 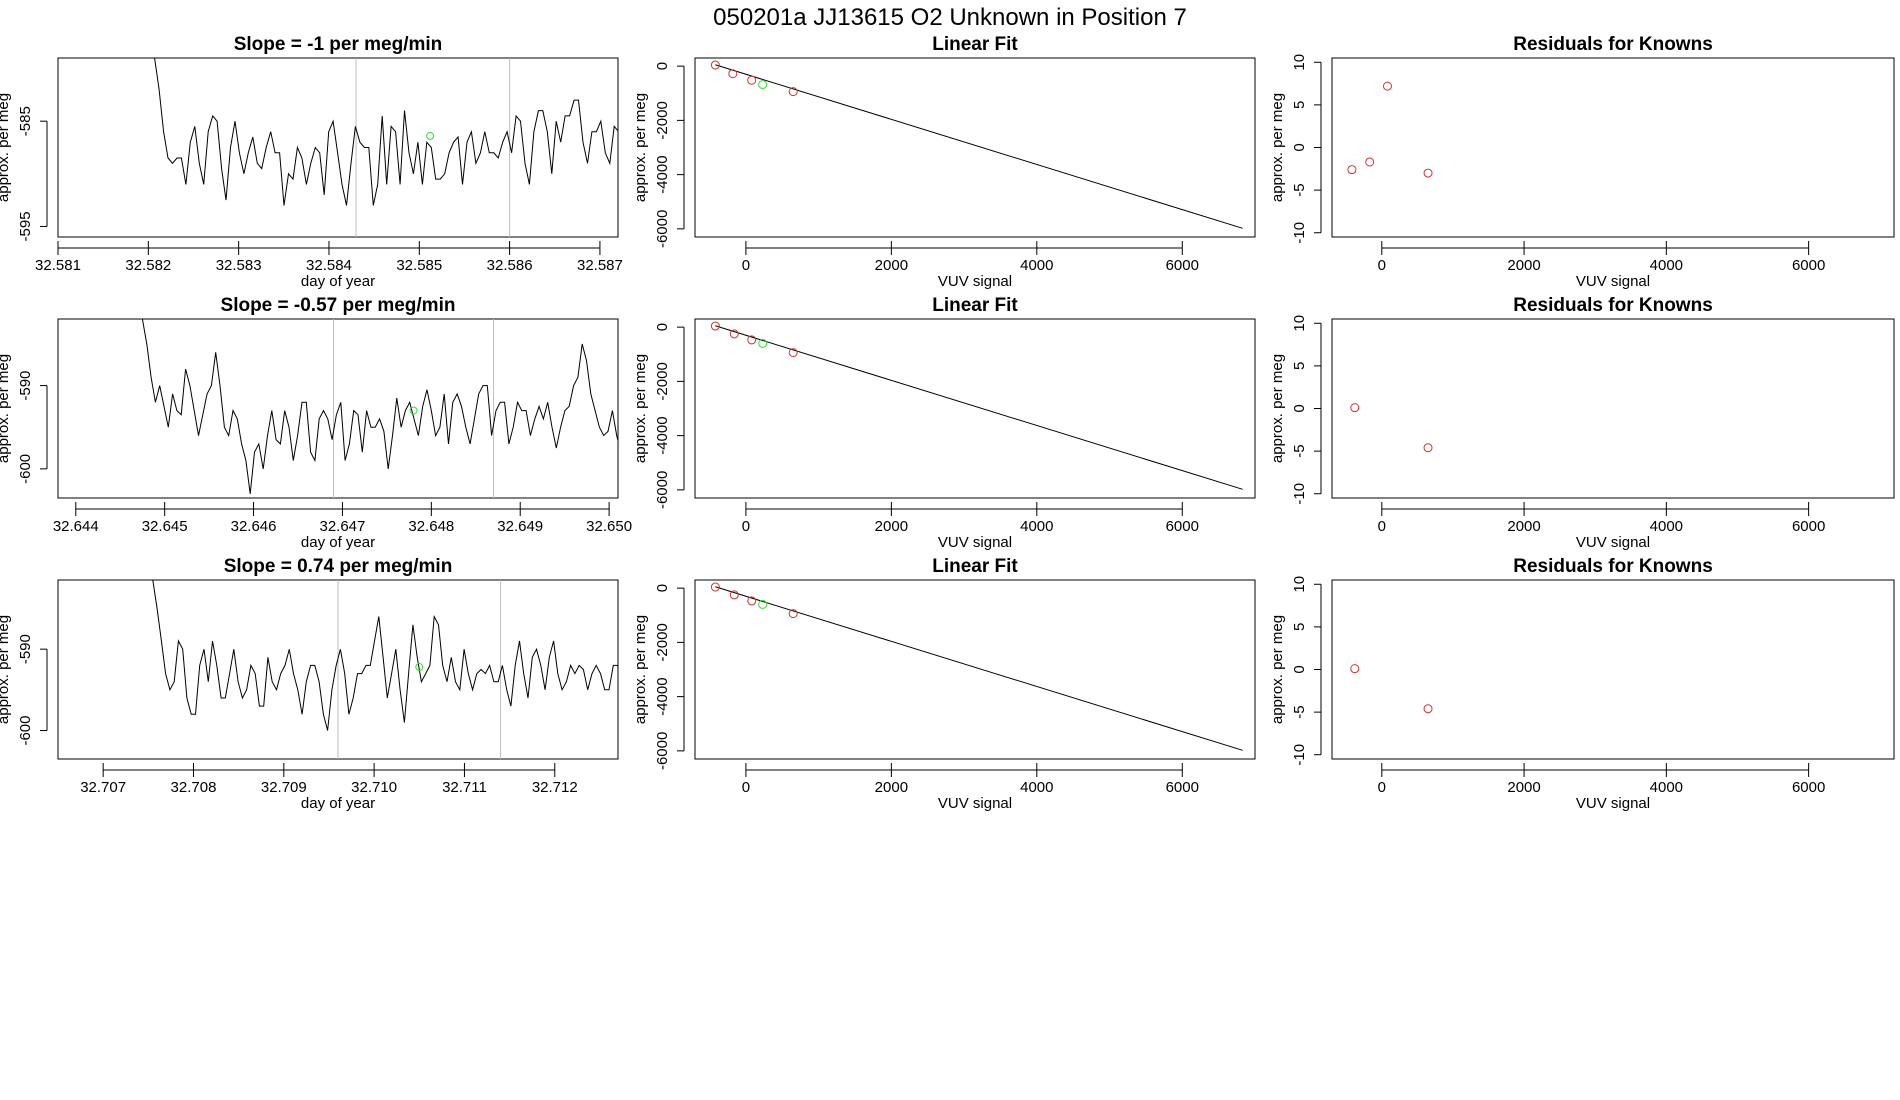 I want to click on x-tick-label: 32.650, so click(x=609, y=526).